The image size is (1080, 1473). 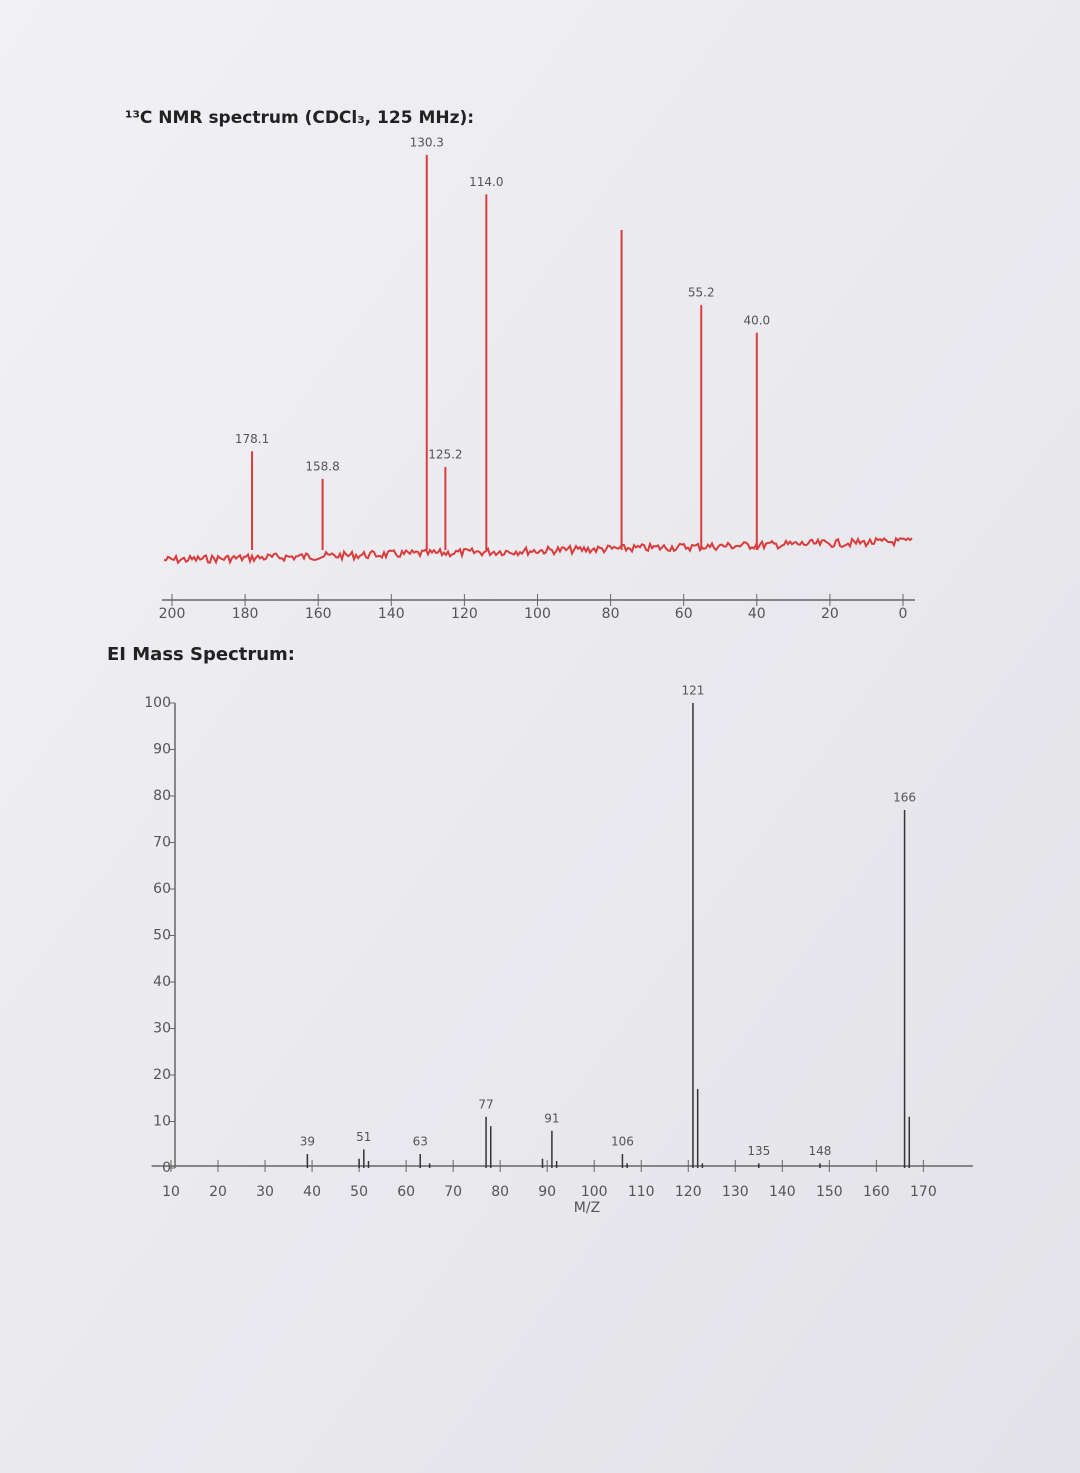 What do you see at coordinates (693, 691) in the screenshot?
I see `peak-label: 121` at bounding box center [693, 691].